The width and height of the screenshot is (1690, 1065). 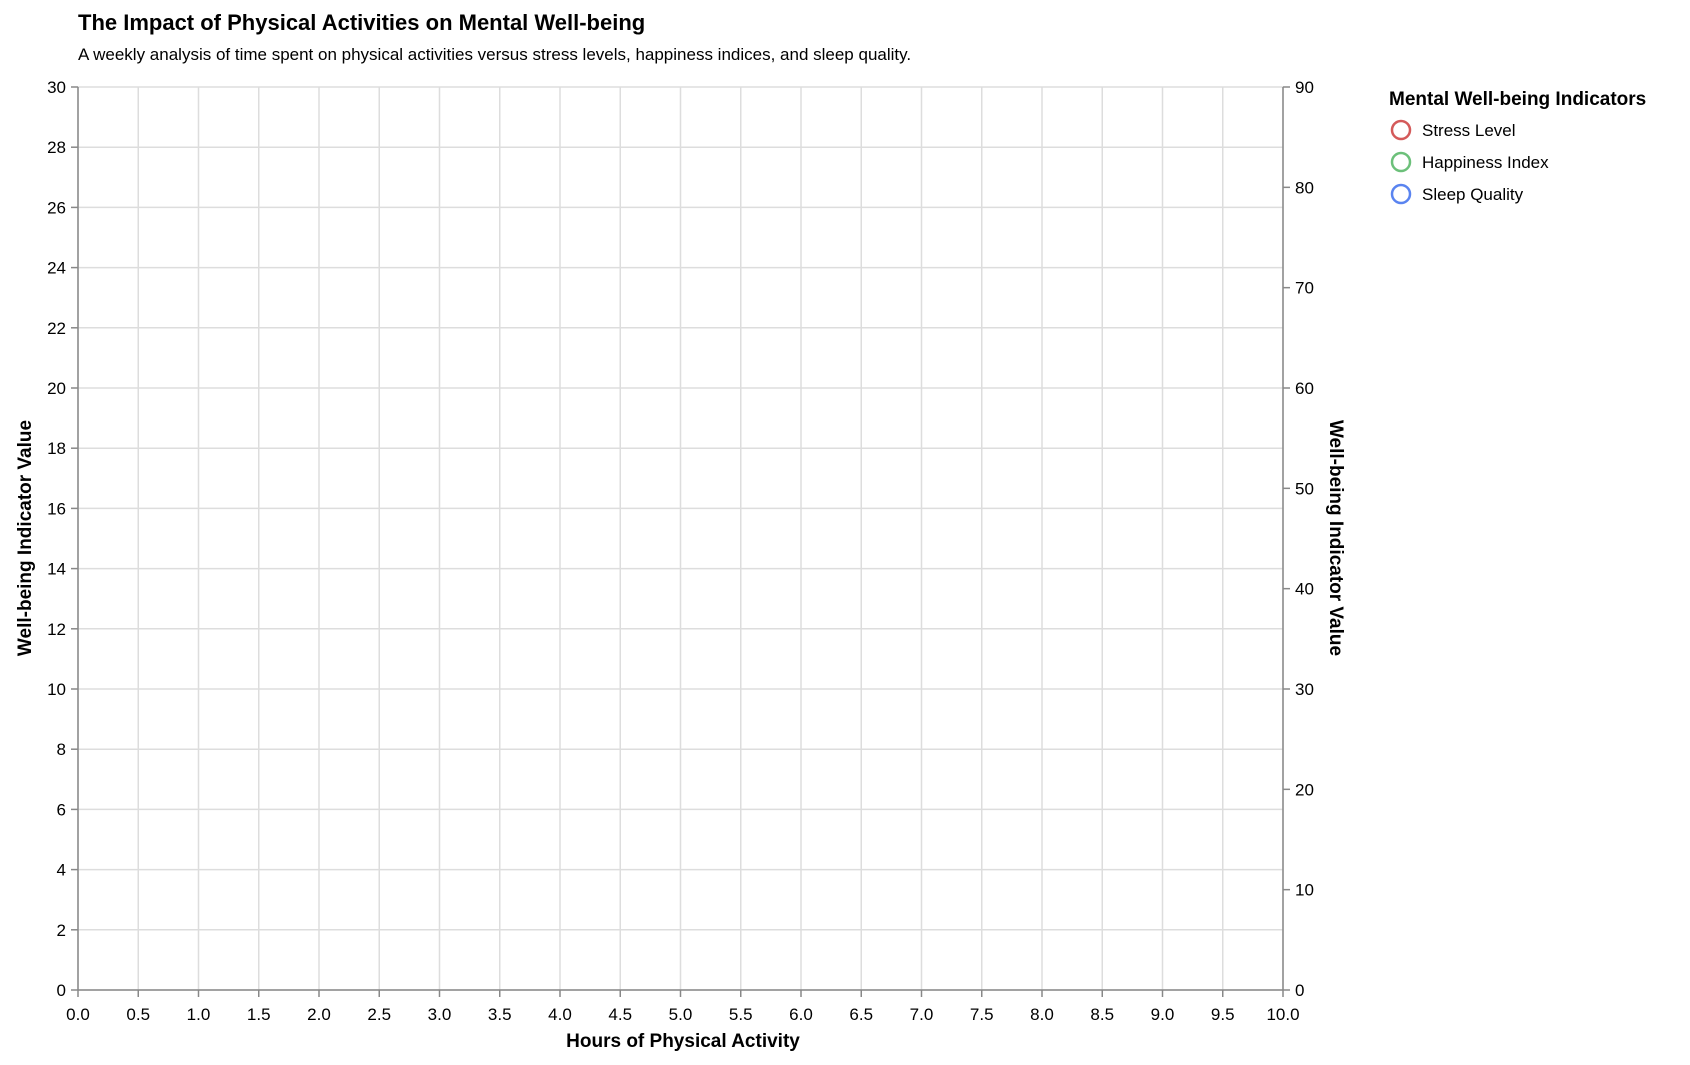 I want to click on y-right-tick-label: 10, so click(x=1304, y=890).